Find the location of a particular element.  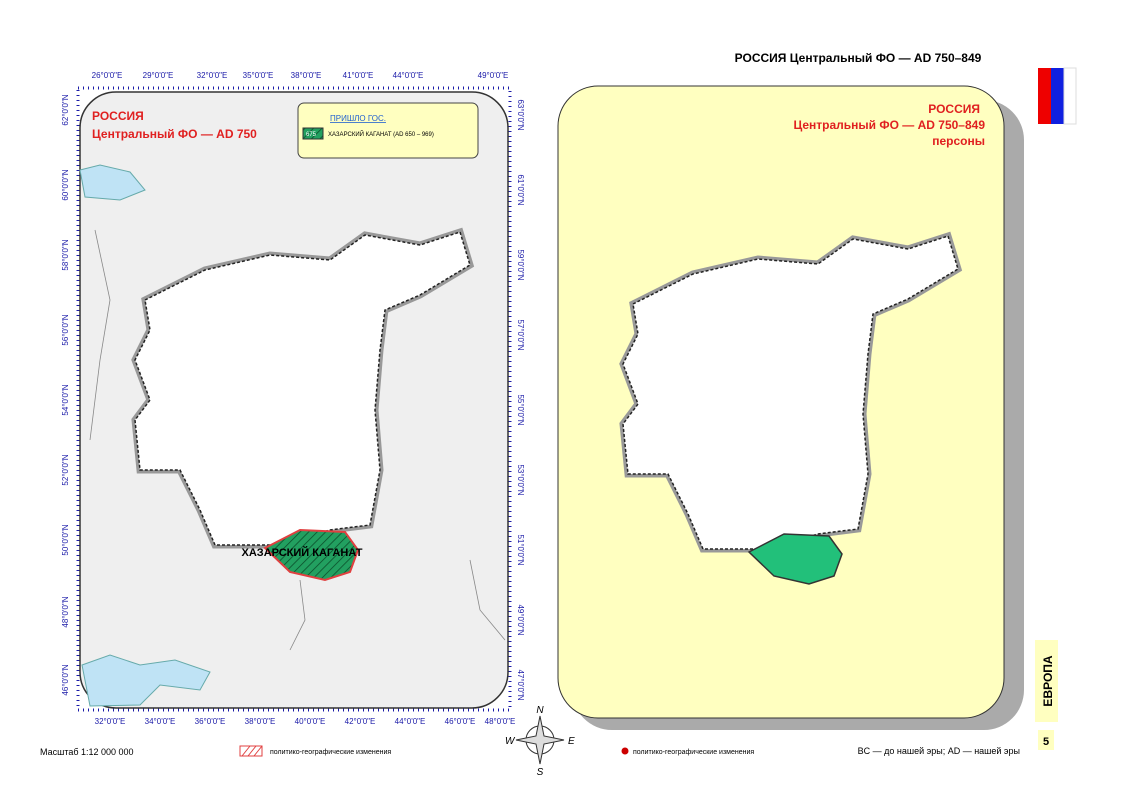

latitude-label: 58°0'0"N is located at coordinates (65, 254).